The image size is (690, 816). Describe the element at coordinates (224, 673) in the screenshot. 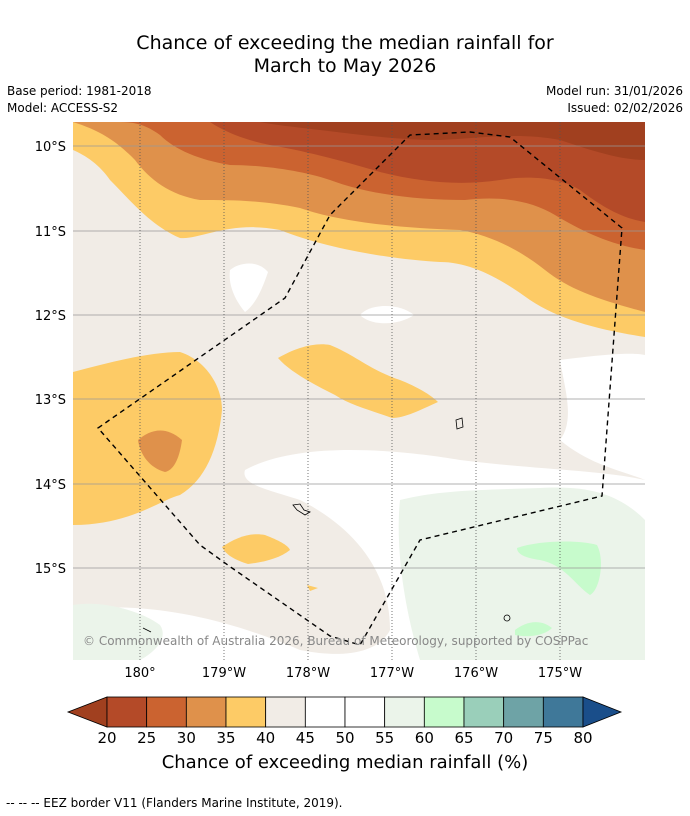

I see `lon-label: 179°W` at that location.